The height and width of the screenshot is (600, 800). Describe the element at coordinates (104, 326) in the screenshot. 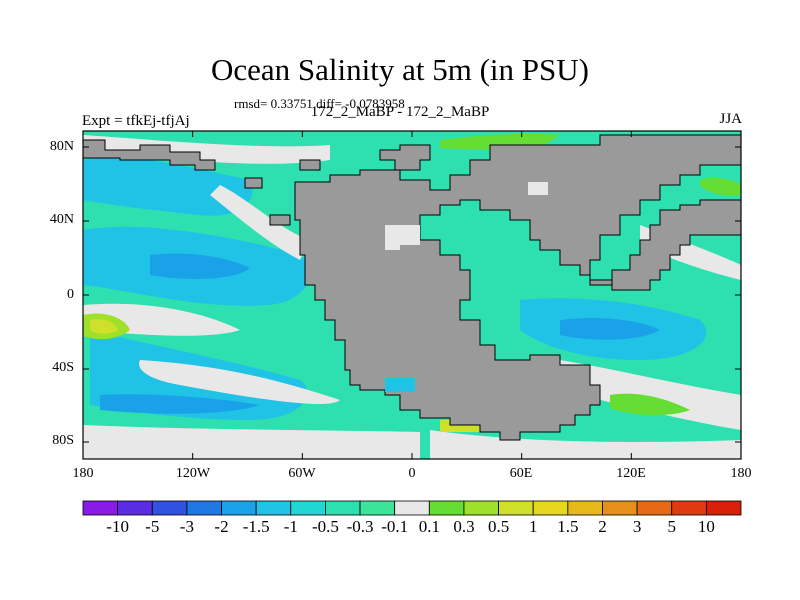

I see `anomaly-yellow-pacific` at that location.